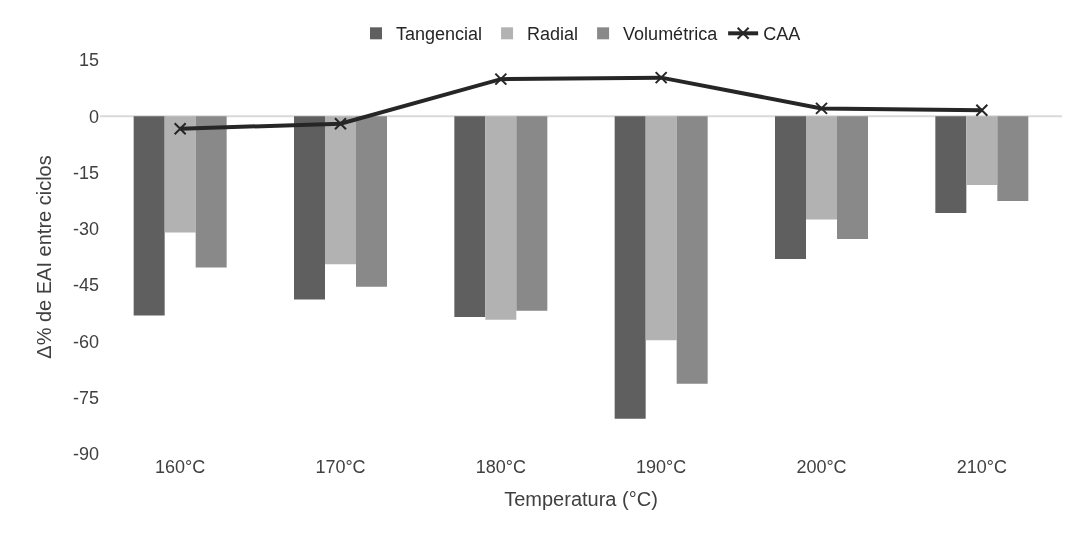 The width and height of the screenshot is (1082, 534). Describe the element at coordinates (439, 34) in the screenshot. I see `legend-label: Tangencial` at that location.